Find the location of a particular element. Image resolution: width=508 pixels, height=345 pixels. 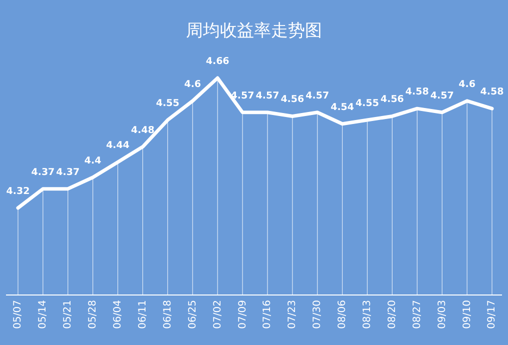

x-tick-label: 09/03 is located at coordinates (442, 314).